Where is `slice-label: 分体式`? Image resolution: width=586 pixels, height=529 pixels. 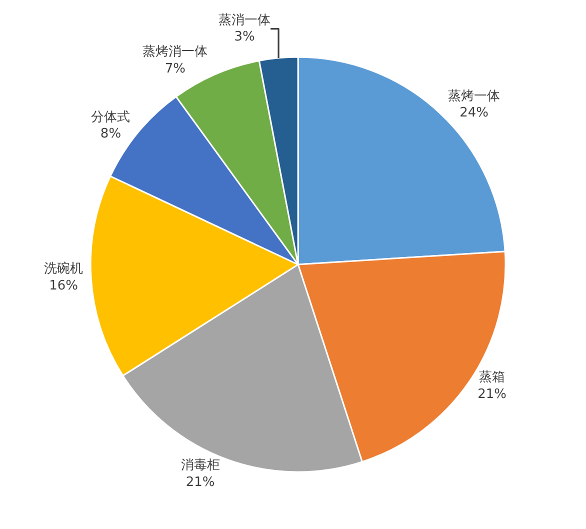 slice-label: 分体式 is located at coordinates (110, 117).